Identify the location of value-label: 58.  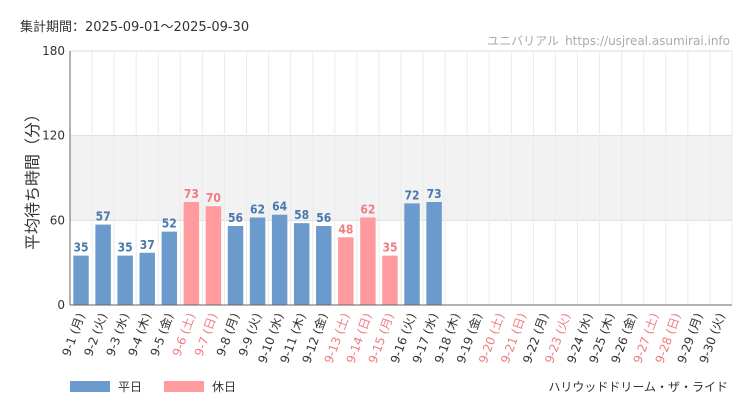
(301, 215).